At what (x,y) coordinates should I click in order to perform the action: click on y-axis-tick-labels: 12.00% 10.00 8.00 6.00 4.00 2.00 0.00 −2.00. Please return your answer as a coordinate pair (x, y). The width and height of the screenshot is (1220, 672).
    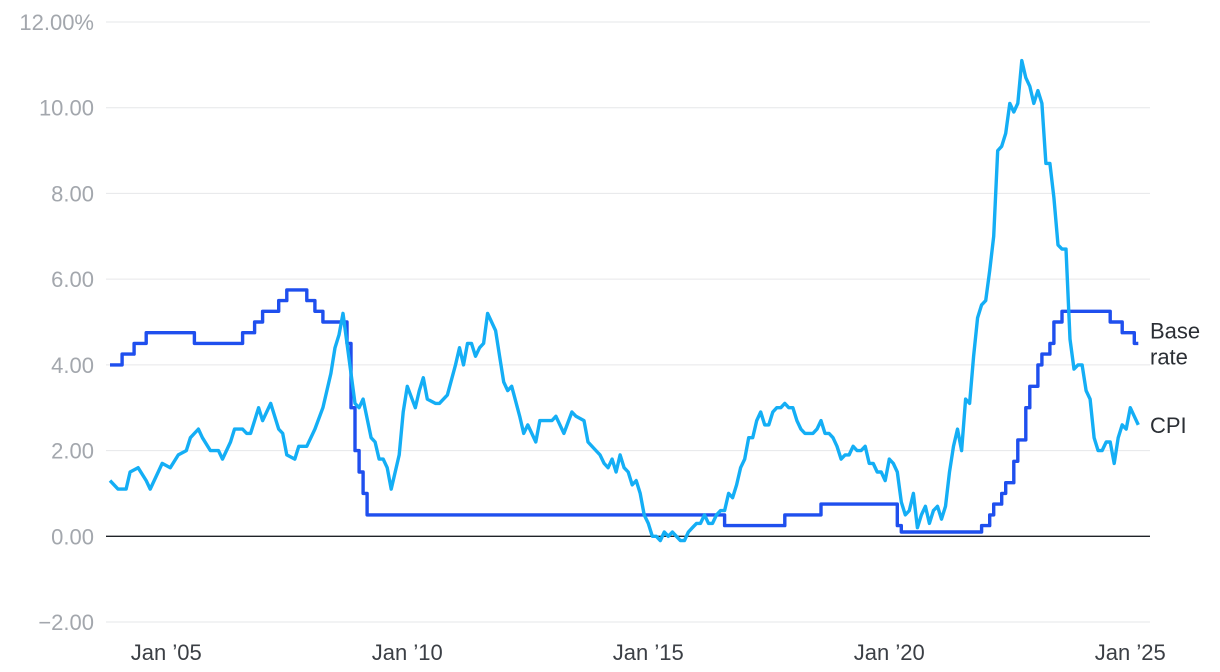
    Looking at the image, I should click on (56, 322).